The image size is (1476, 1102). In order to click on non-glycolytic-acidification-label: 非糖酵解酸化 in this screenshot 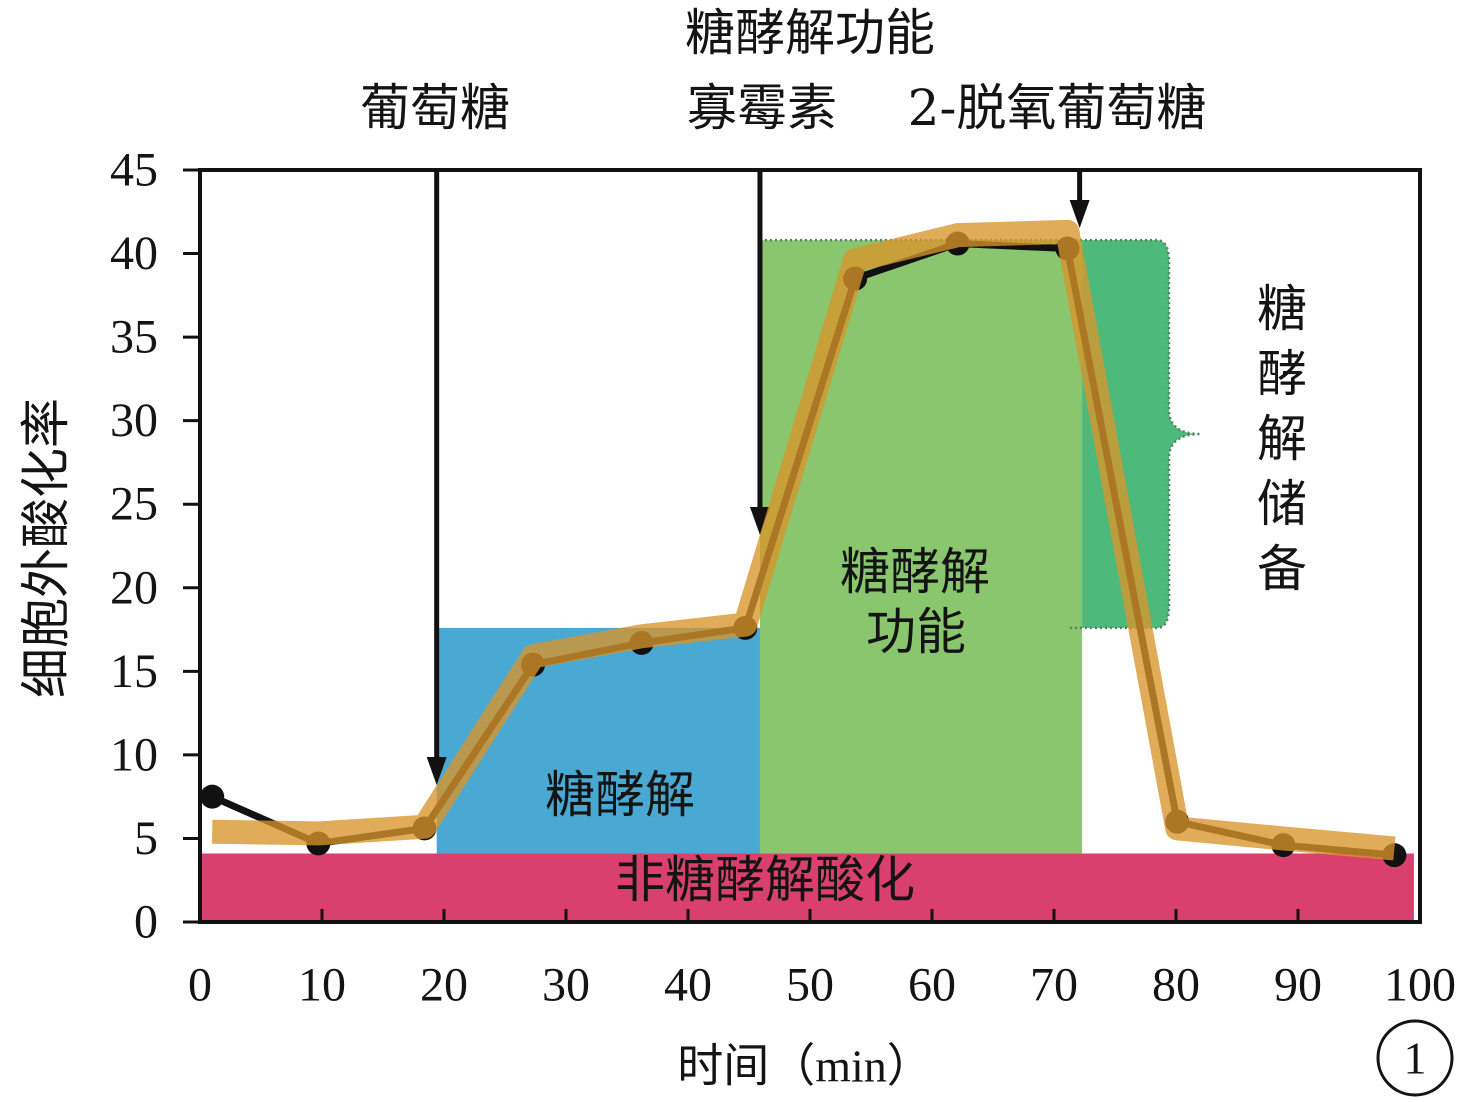, I will do `click(765, 880)`.